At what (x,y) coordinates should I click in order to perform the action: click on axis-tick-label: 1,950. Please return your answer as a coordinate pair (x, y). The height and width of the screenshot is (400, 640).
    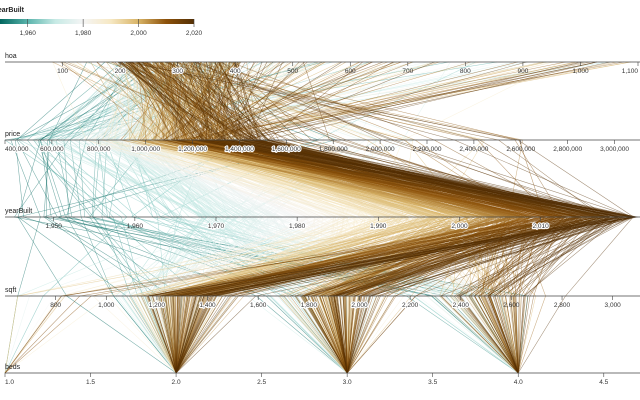
    Looking at the image, I should click on (54, 226).